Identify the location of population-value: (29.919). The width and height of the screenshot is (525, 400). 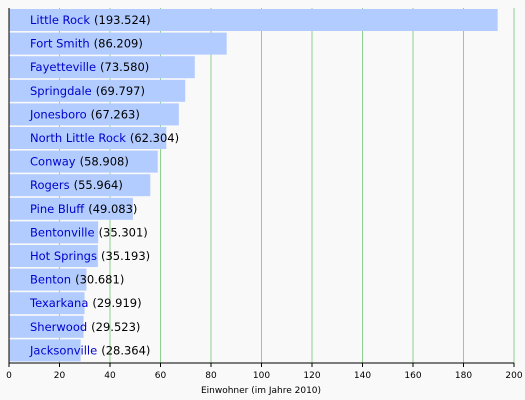
(116, 303).